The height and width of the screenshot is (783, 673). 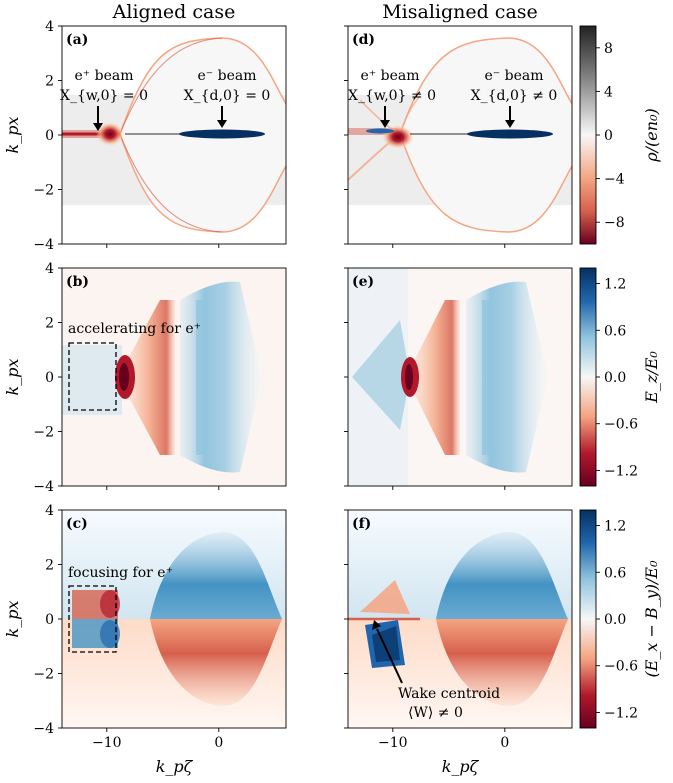 What do you see at coordinates (77, 40) in the screenshot?
I see `panel-label-a: (a)` at bounding box center [77, 40].